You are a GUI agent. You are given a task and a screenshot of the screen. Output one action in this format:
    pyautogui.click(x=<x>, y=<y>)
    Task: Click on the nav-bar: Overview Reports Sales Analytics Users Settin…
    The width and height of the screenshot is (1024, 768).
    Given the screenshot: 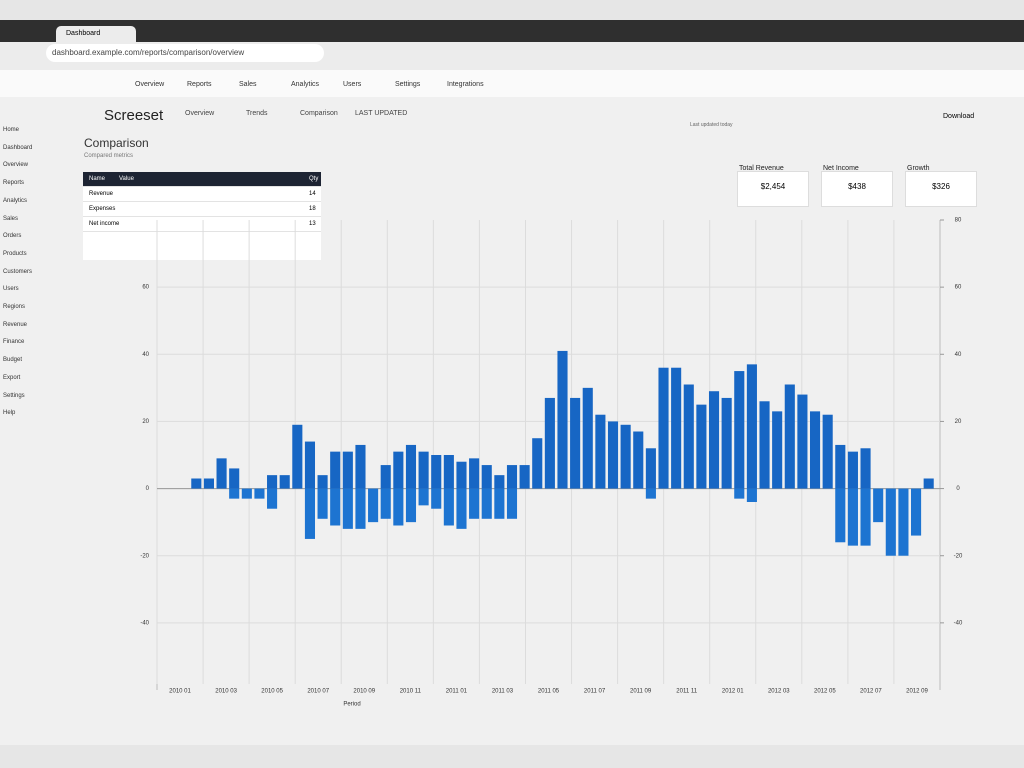 What is the action you would take?
    pyautogui.click(x=512, y=84)
    